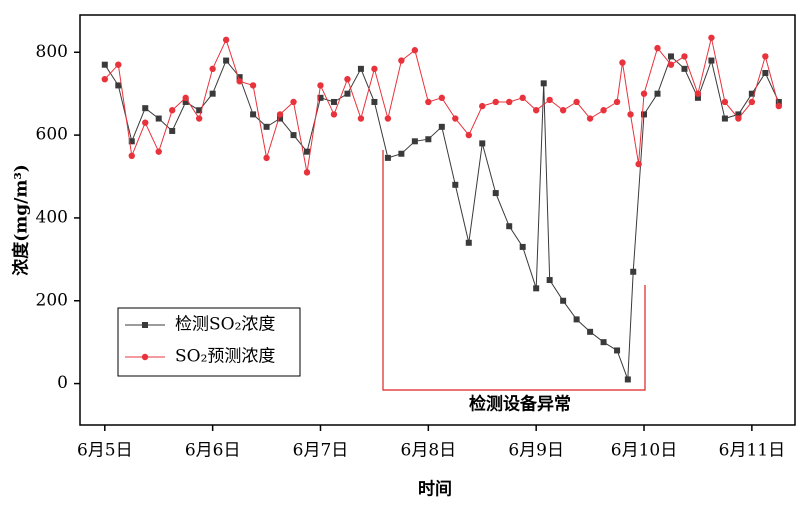 The height and width of the screenshot is (508, 812). I want to click on x-tick-label: 6月5日, so click(105, 451).